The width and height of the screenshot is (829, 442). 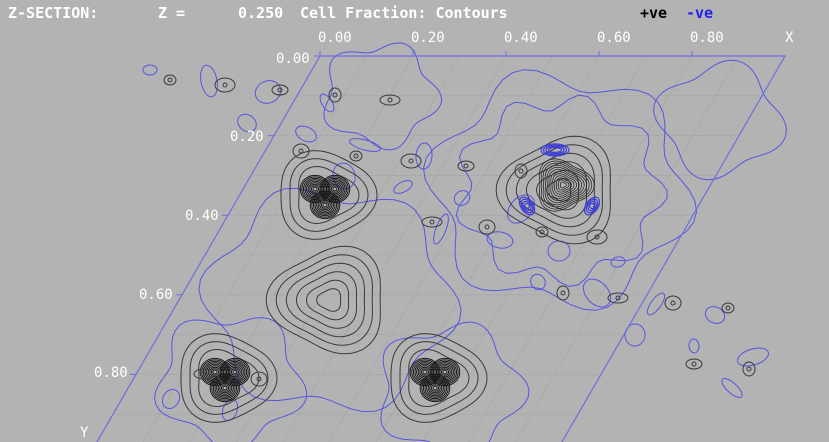 What do you see at coordinates (707, 38) in the screenshot?
I see `x-tick-label: 0.80` at bounding box center [707, 38].